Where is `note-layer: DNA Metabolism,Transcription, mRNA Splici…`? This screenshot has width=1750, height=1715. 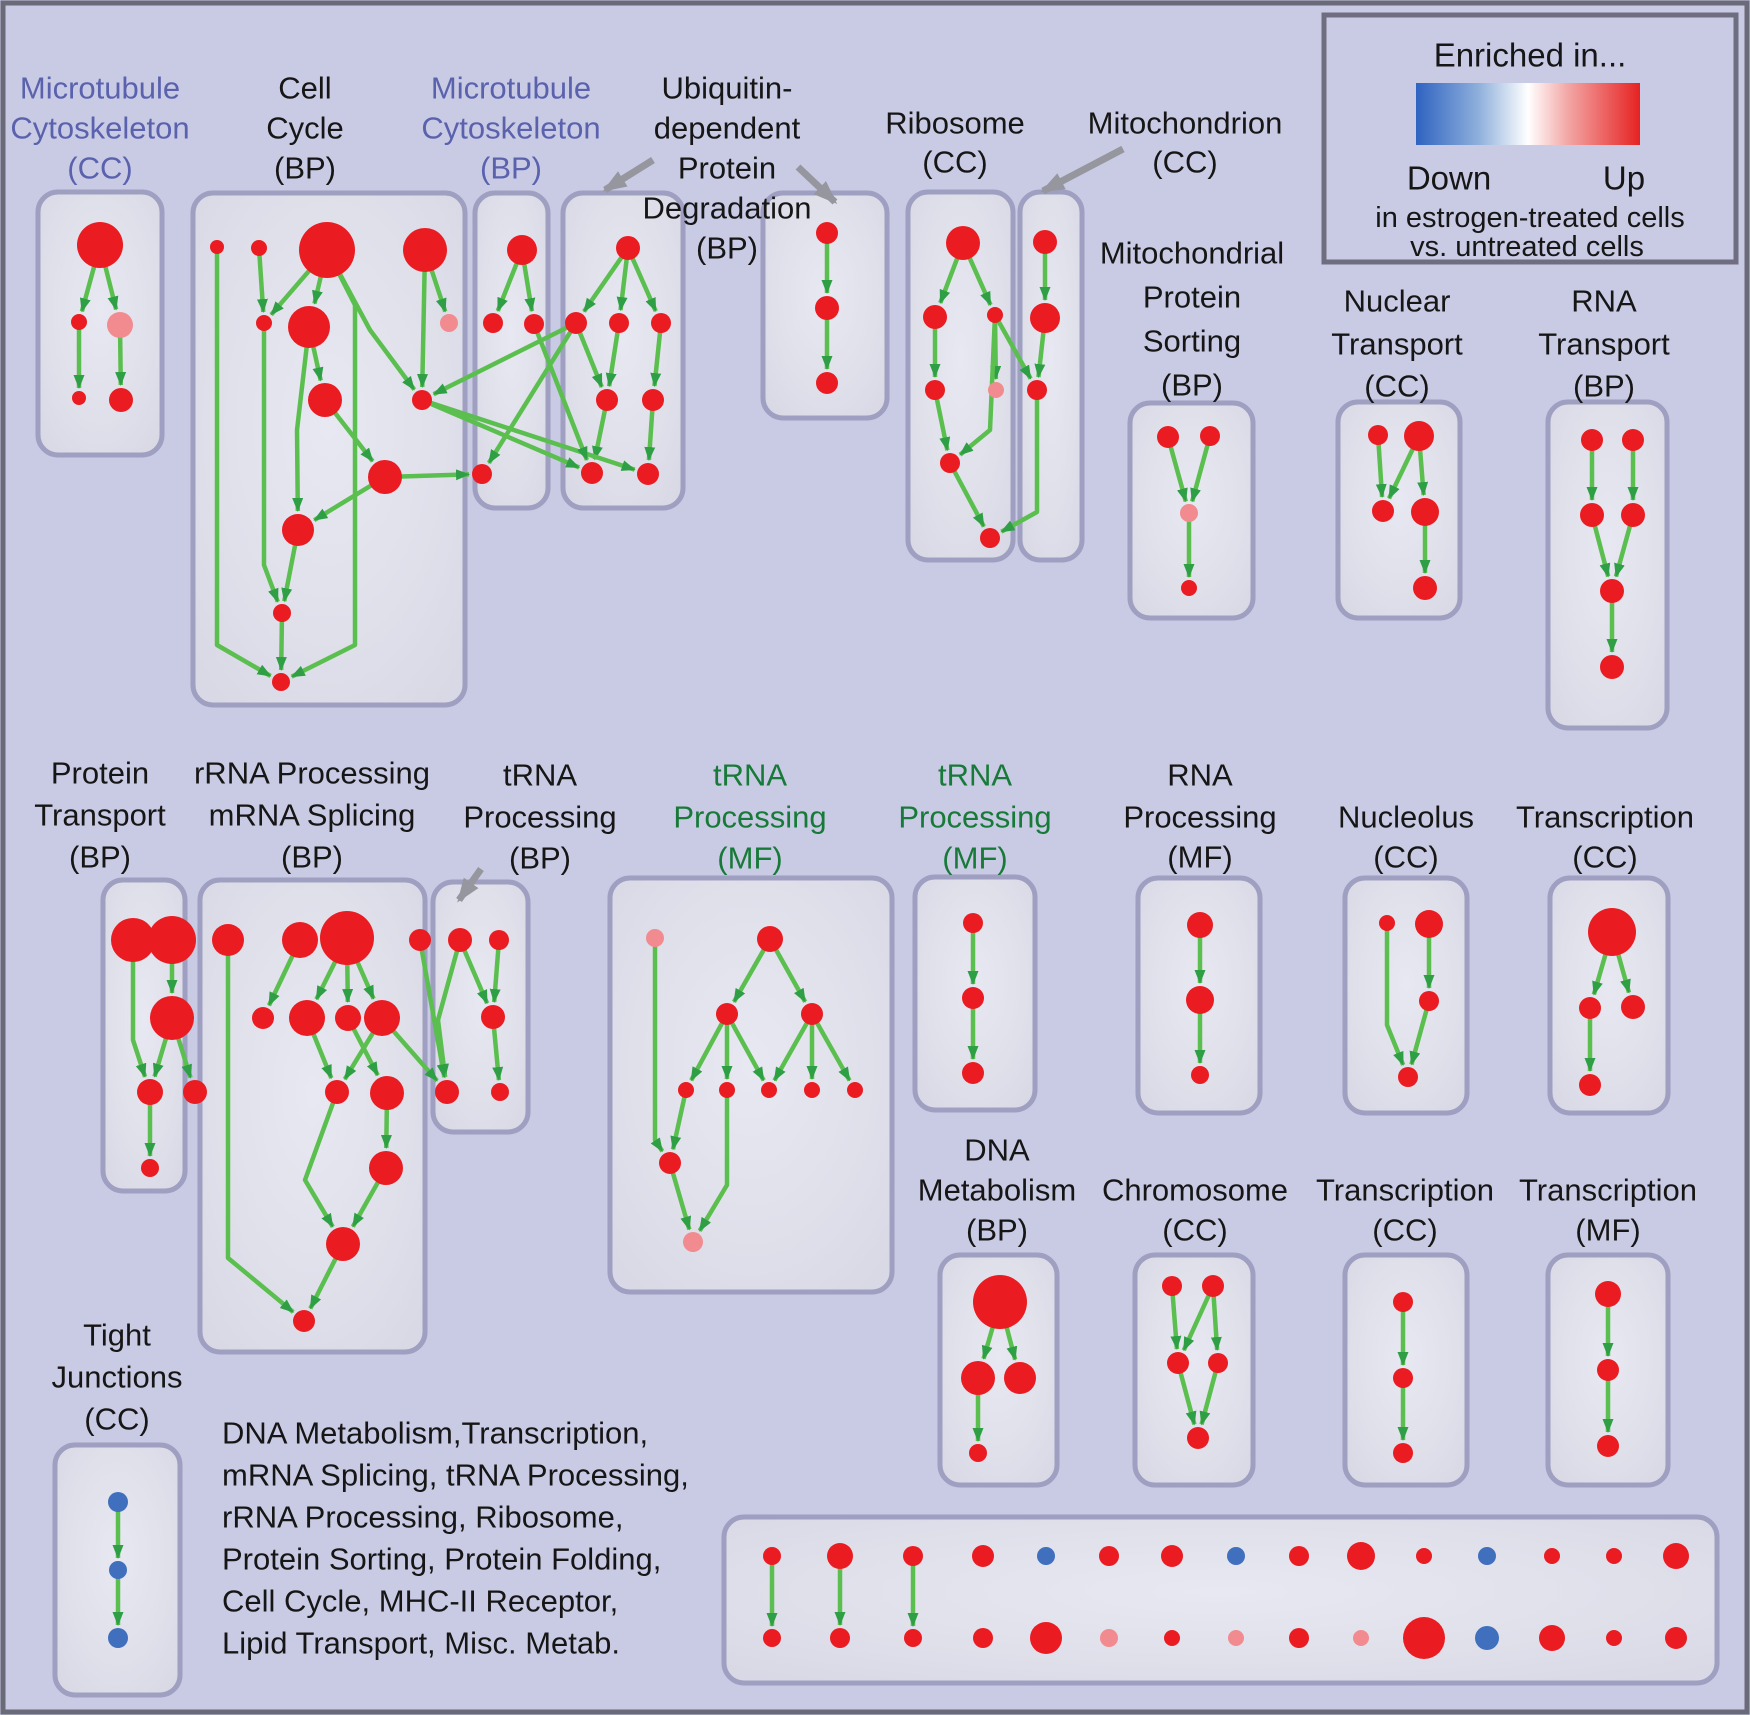 note-layer: DNA Metabolism,Transcription, mRNA Splici… is located at coordinates (455, 1538).